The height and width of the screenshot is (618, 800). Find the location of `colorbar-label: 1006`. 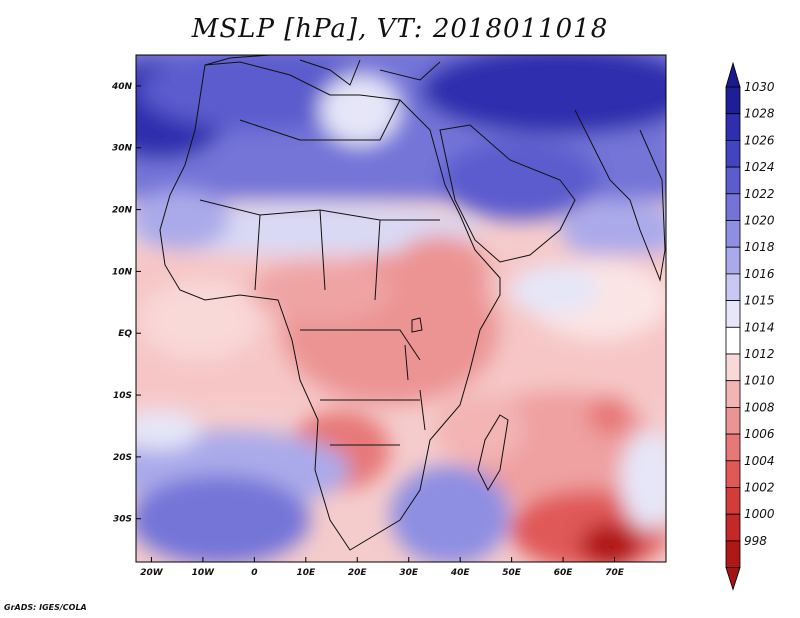

colorbar-label: 1006 is located at coordinates (759, 434).